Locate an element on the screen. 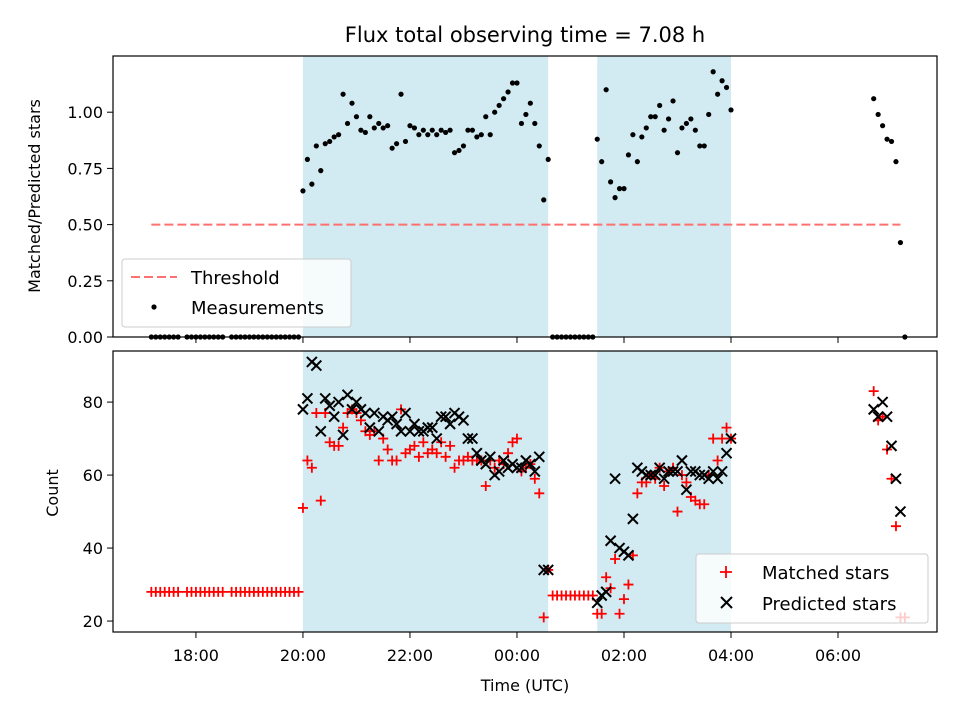 Image resolution: width=960 pixels, height=720 pixels. count-legend: Matched stars Predicted stars is located at coordinates (812, 588).